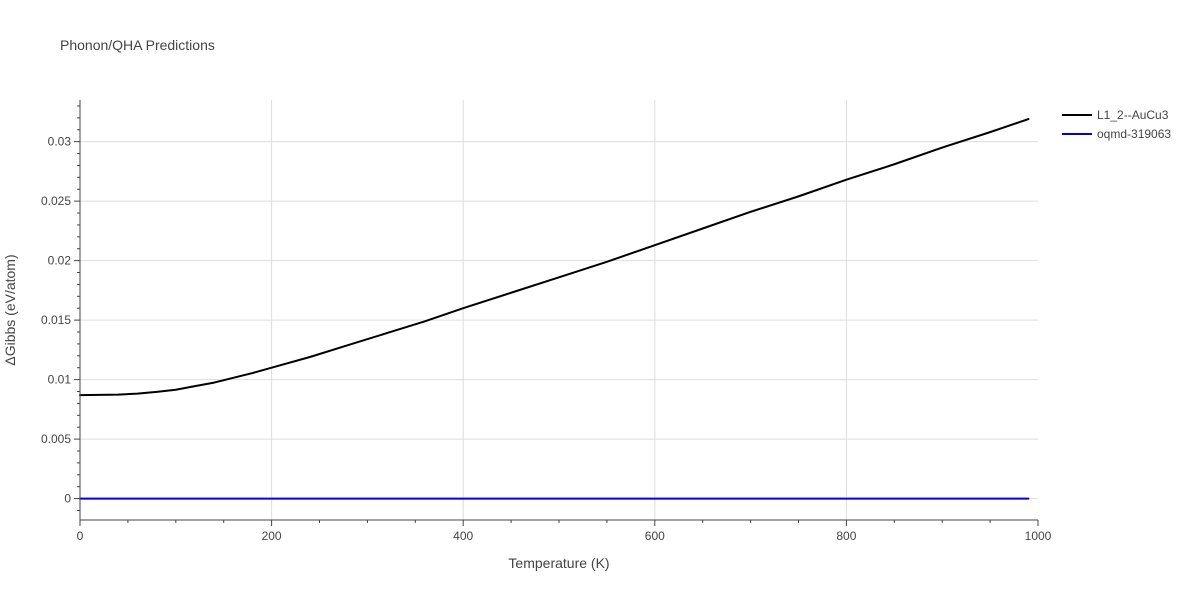 This screenshot has width=1200, height=600. What do you see at coordinates (1133, 115) in the screenshot?
I see `legend-label: L1_2--AuCu3` at bounding box center [1133, 115].